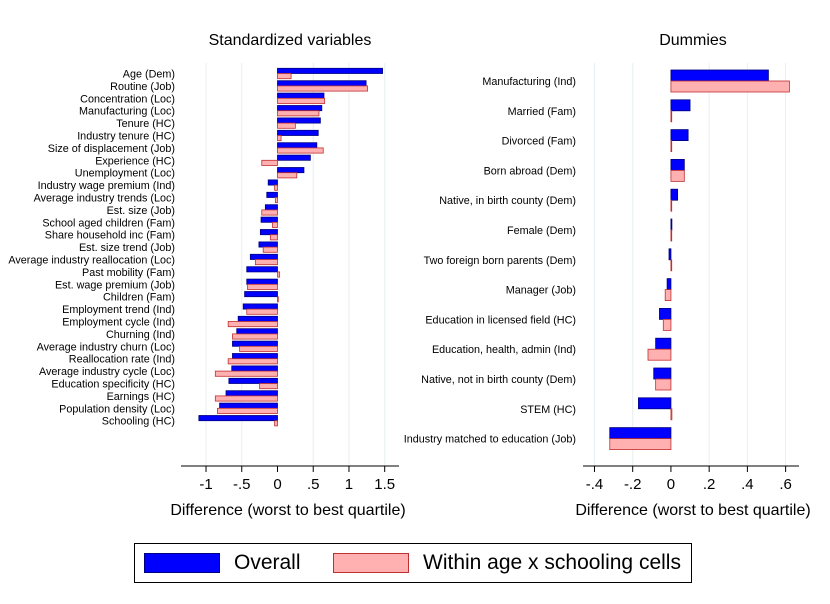 The width and height of the screenshot is (830, 604). I want to click on std-category-label: Tenure (HC), so click(145, 124).